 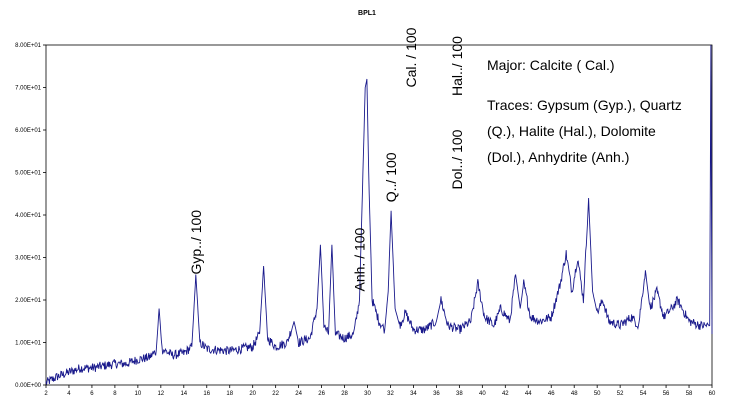 What do you see at coordinates (28, 174) in the screenshot?
I see `y-tick-label: 5.00E+01` at bounding box center [28, 174].